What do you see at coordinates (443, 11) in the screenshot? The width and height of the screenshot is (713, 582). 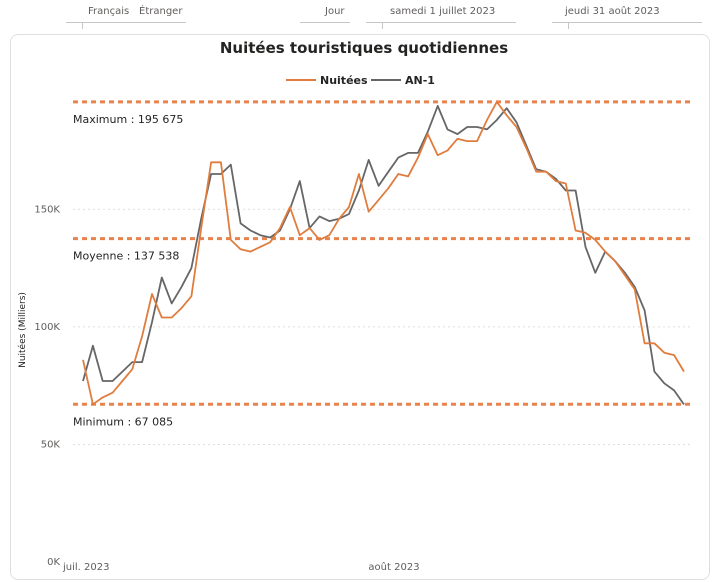 I see `filter-date-start: samedi 1 juillet 2023` at bounding box center [443, 11].